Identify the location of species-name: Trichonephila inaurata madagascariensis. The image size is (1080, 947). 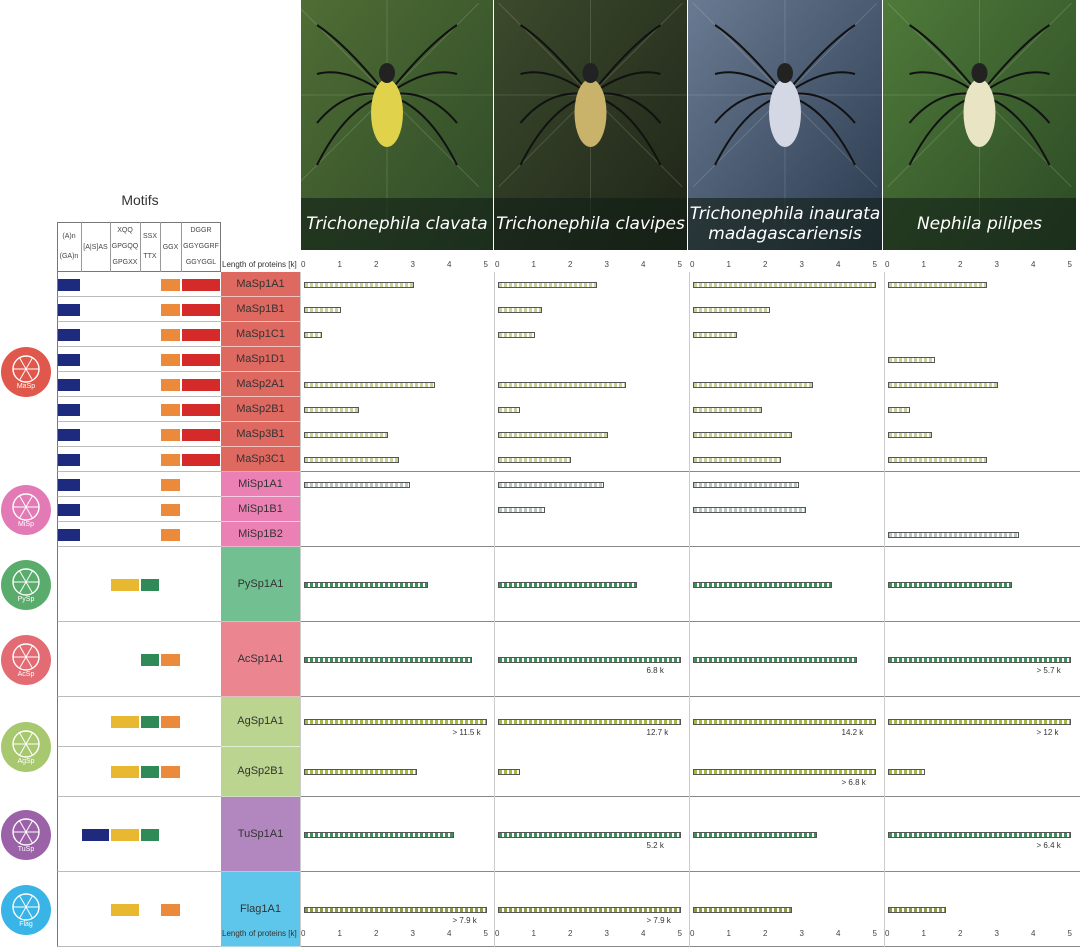
(785, 224).